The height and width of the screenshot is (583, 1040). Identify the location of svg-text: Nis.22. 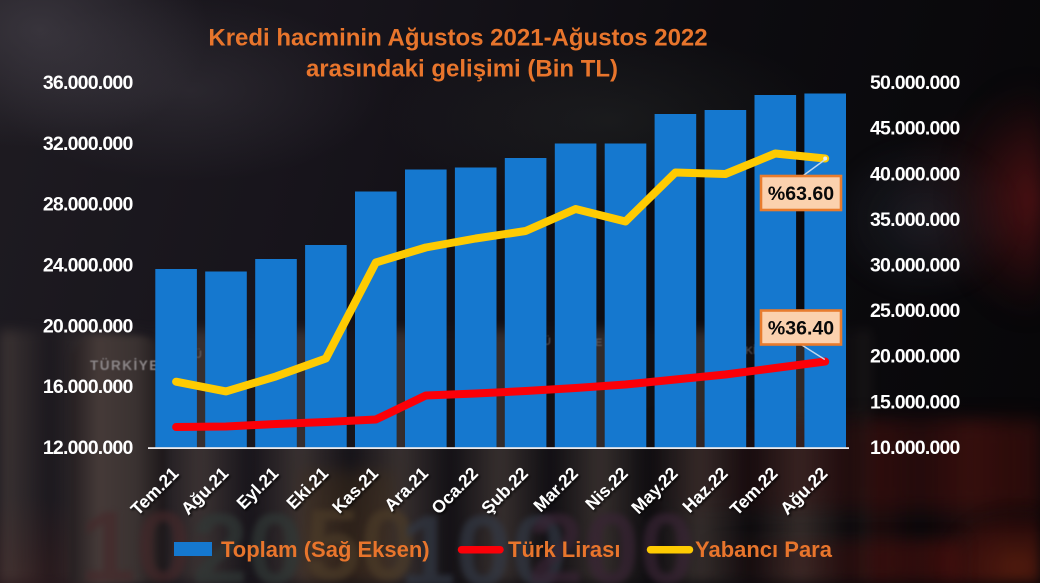
(606, 488).